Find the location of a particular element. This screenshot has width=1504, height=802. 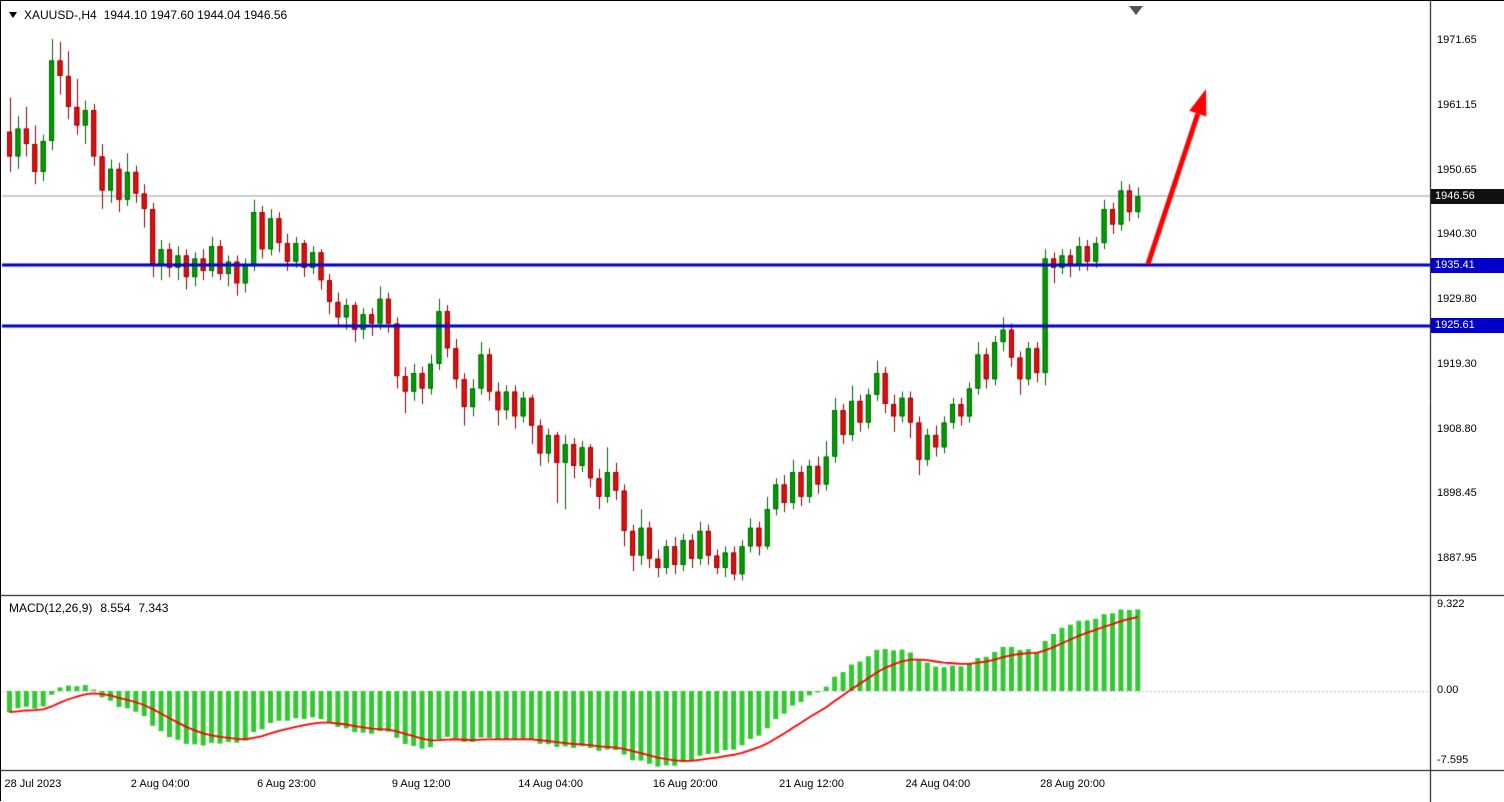

time-axis-label: 21 Aug 12:00 is located at coordinates (811, 784).